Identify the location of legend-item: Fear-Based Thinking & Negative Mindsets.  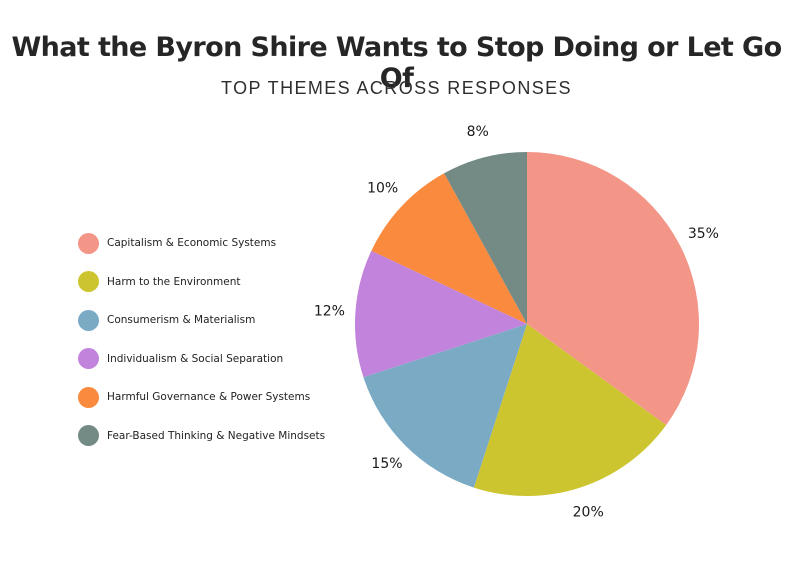
(201, 436).